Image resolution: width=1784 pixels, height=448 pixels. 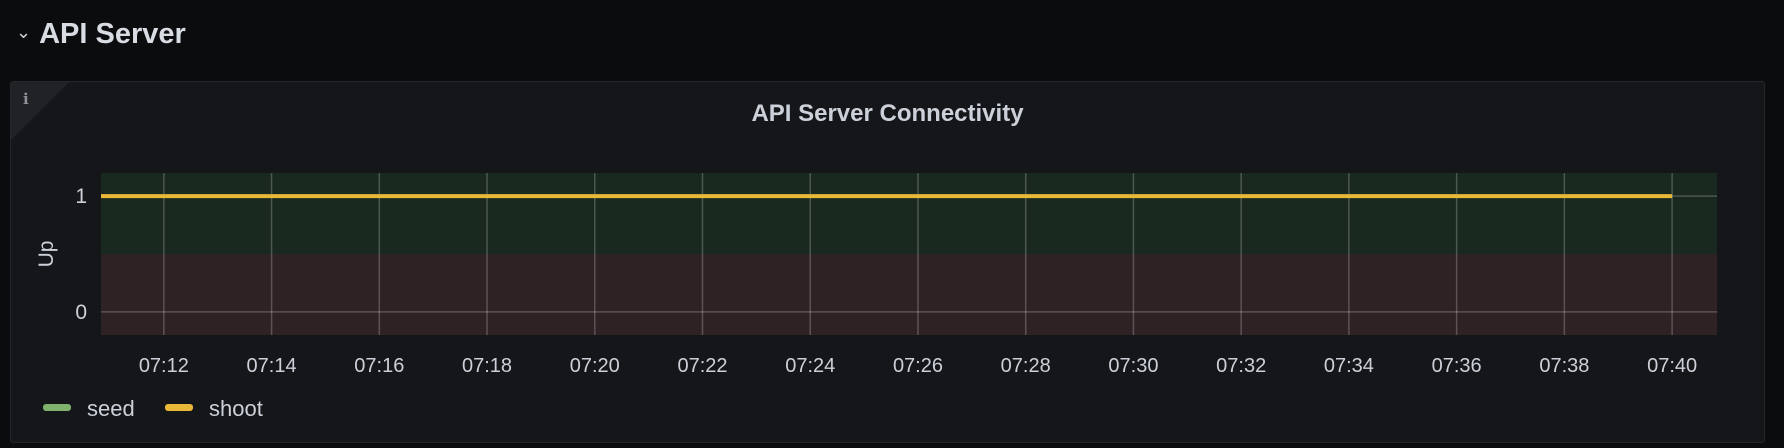 I want to click on x-tick-label: 07:26, so click(x=918, y=366).